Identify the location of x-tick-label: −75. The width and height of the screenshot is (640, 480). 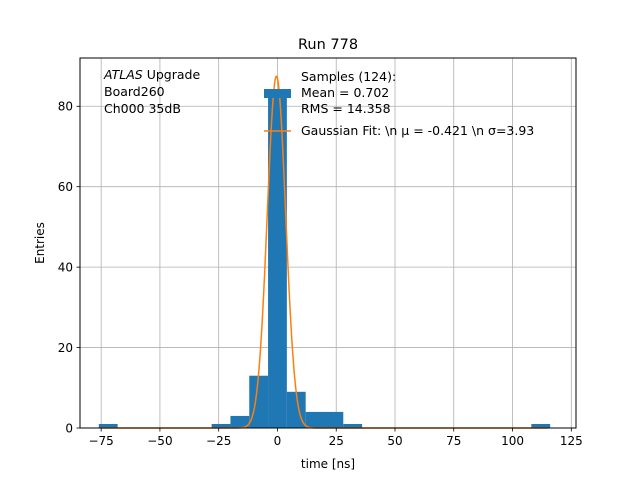
(100, 441).